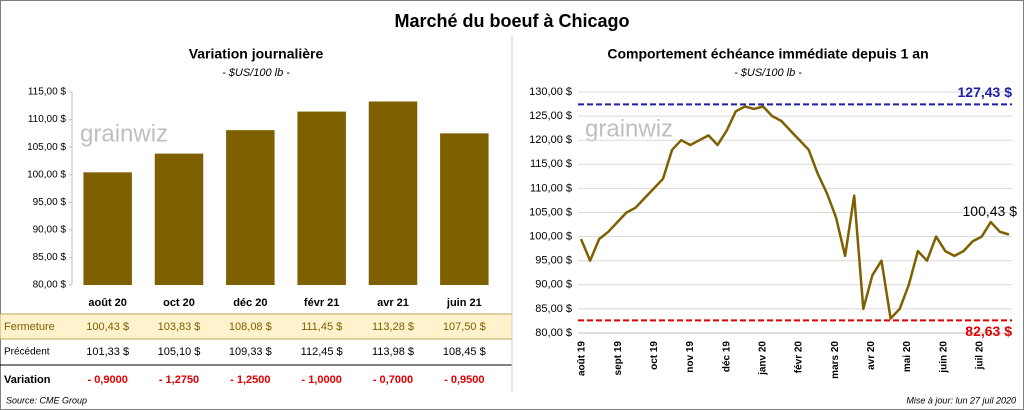  I want to click on y-tick-label: 120,00 $, so click(550, 140).